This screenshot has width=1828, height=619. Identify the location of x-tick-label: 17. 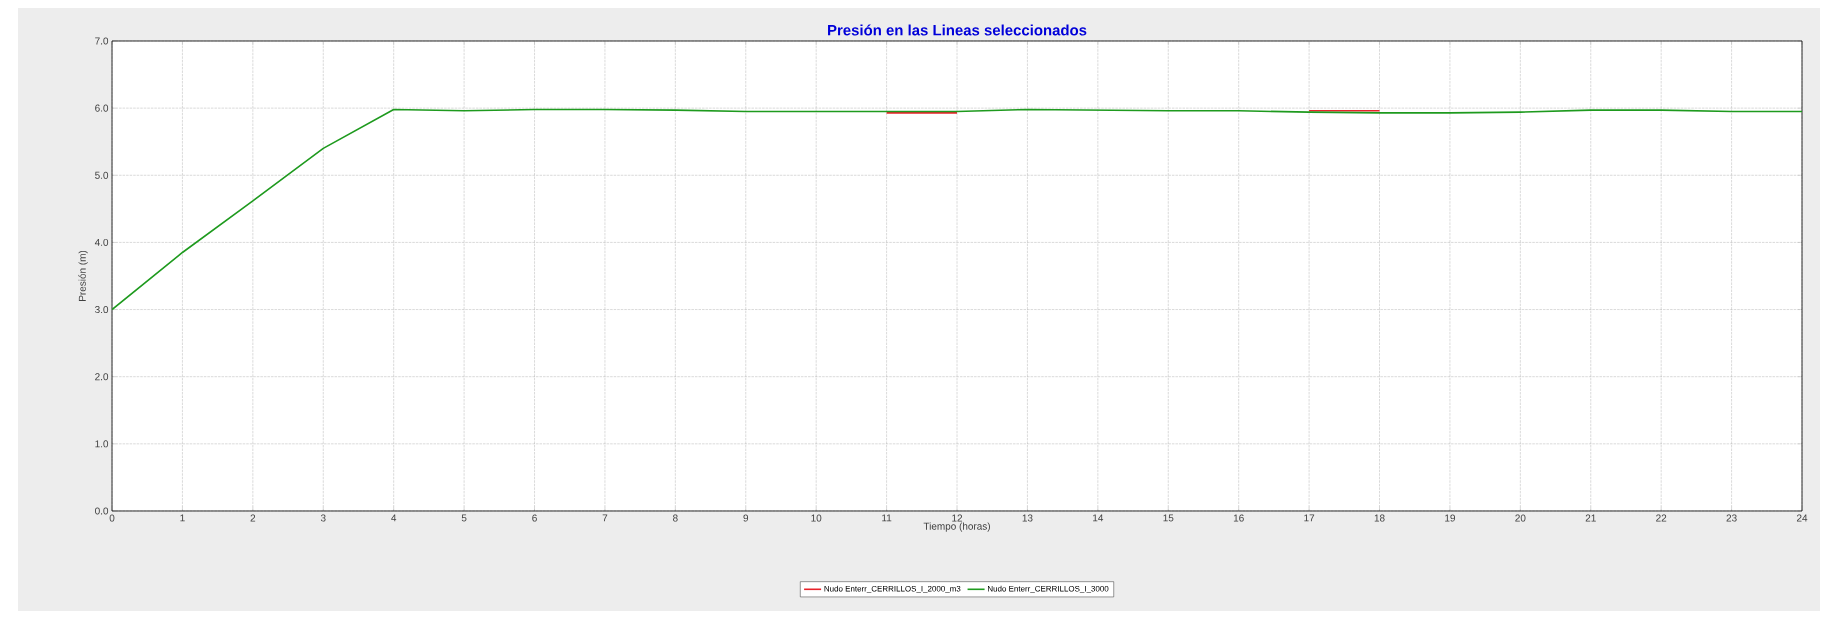
(1309, 518).